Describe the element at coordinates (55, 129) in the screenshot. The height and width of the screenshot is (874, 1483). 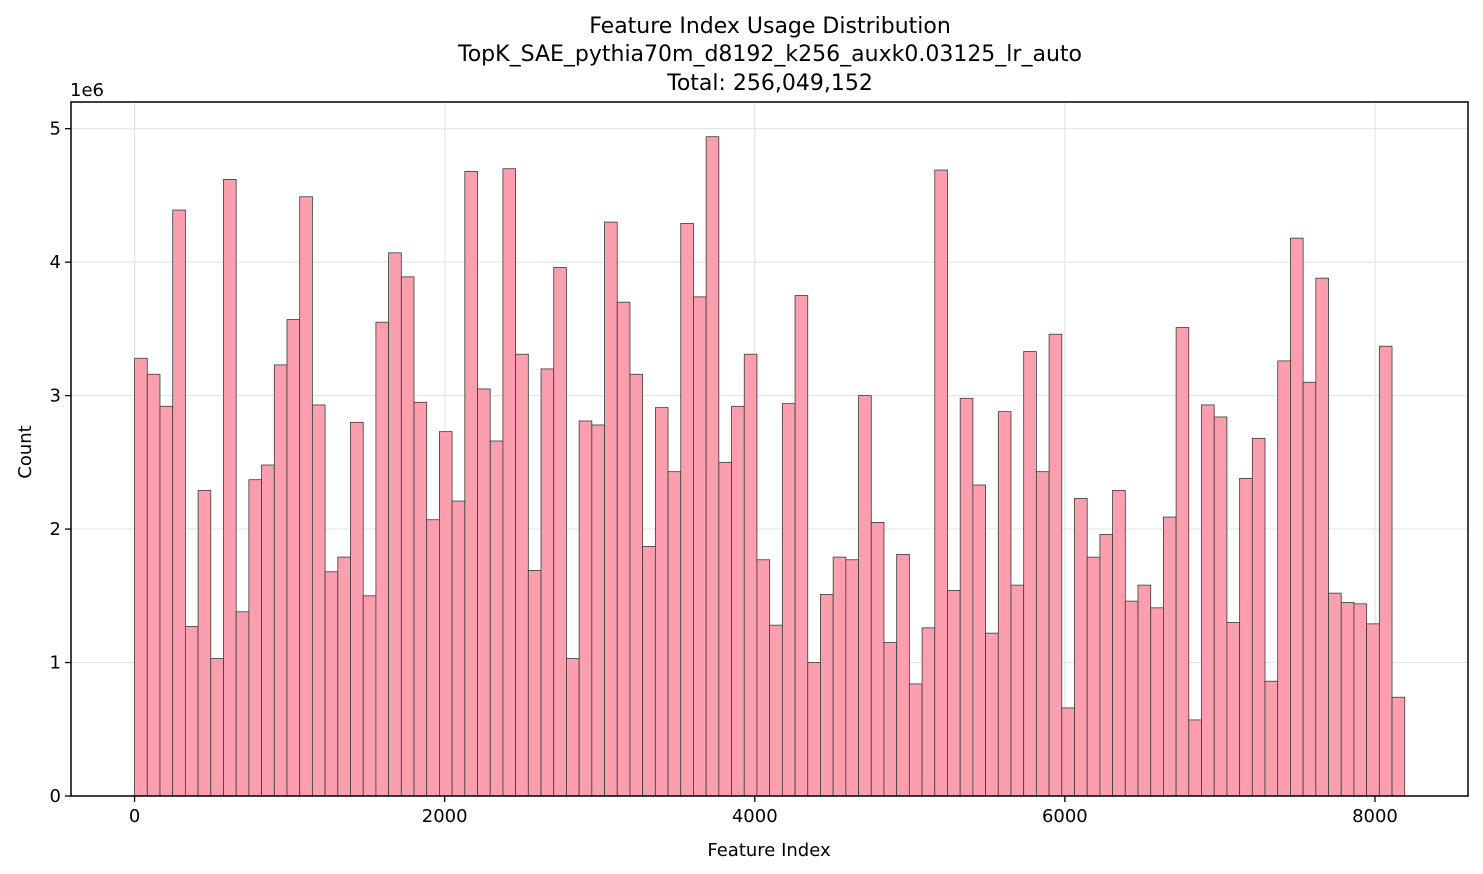
I see `y-tick-label: 5` at that location.